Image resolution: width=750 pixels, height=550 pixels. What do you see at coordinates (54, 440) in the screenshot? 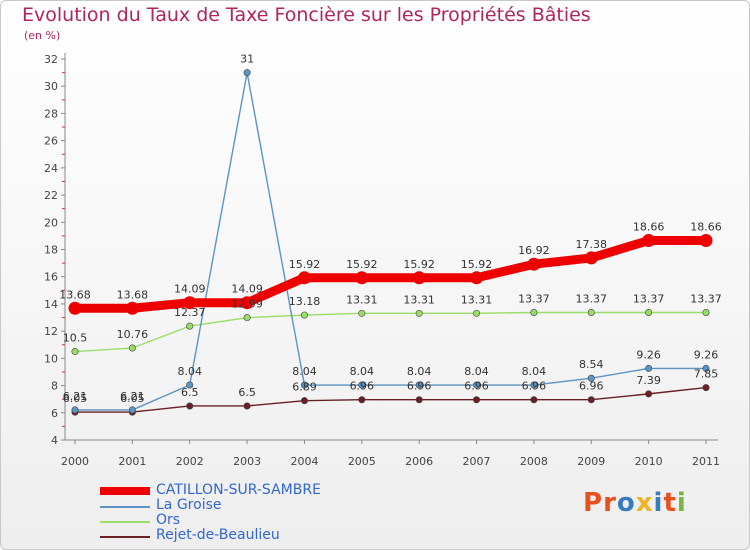
I see `y-tick-label: 4` at bounding box center [54, 440].